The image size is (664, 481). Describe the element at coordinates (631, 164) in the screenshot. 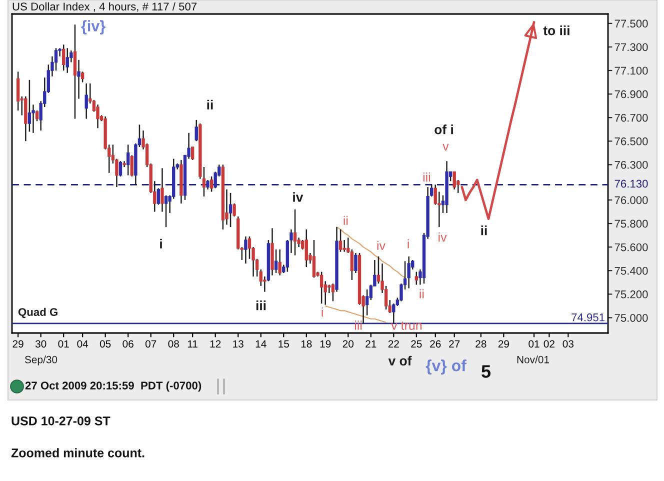

I see `y-tick-label: 76.300` at that location.